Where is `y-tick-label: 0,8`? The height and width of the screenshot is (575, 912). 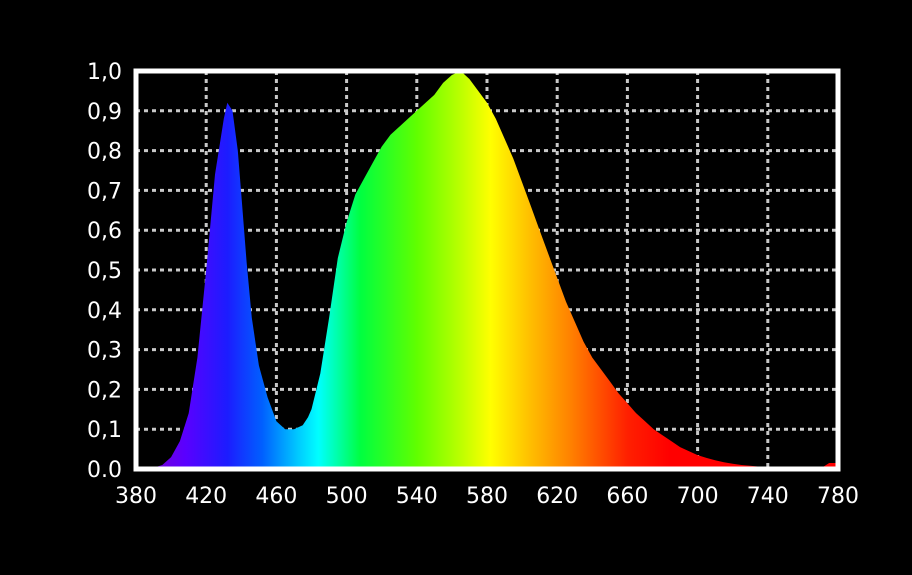 y-tick-label: 0,8 is located at coordinates (104, 152).